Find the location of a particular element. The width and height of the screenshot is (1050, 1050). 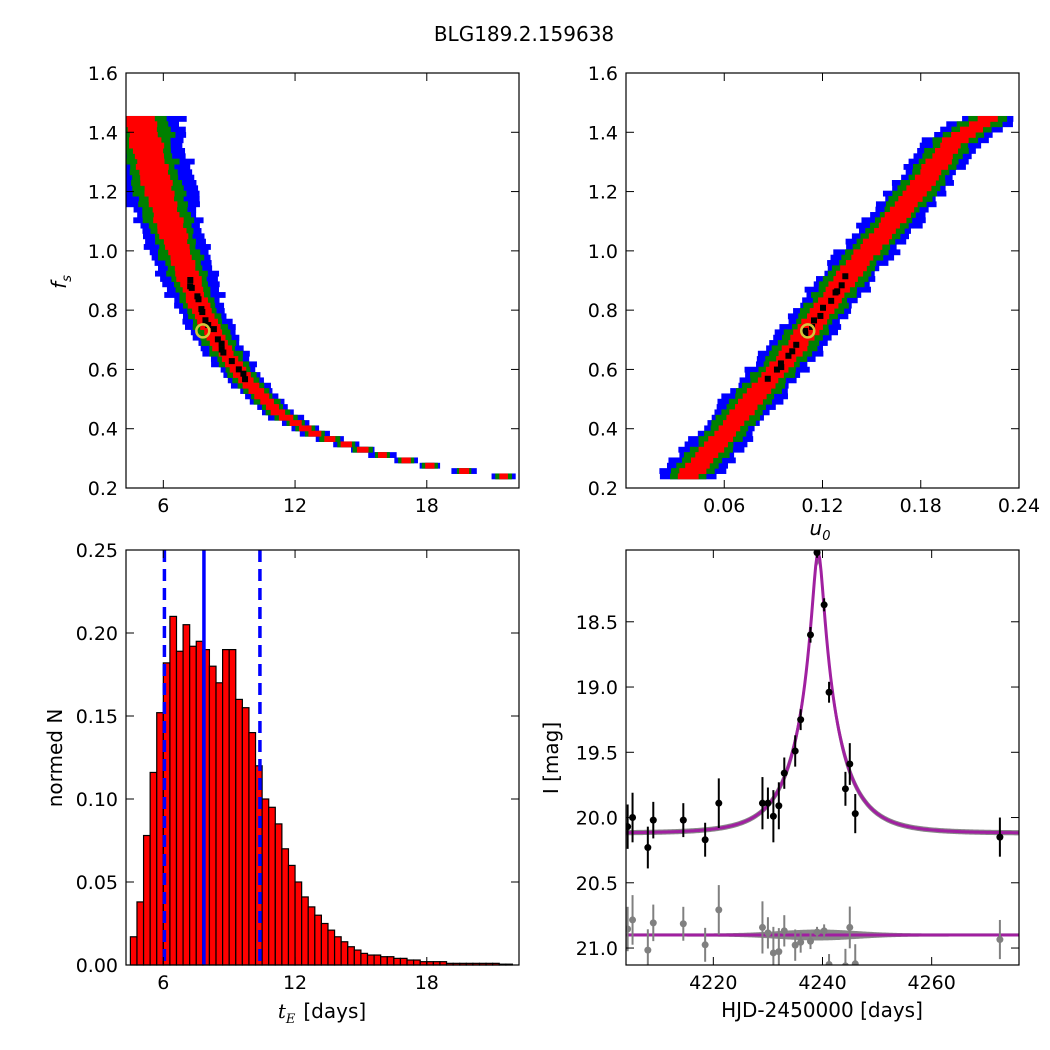

fs-vs-u0-ytick-label: 1.0 is located at coordinates (603, 252).